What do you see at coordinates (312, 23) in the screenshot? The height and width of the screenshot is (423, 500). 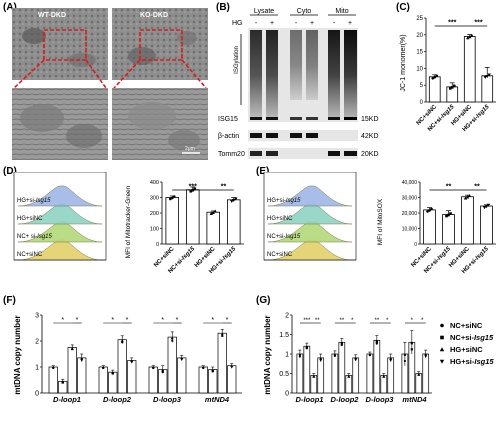 I see `hg-sign-4: +` at bounding box center [312, 23].